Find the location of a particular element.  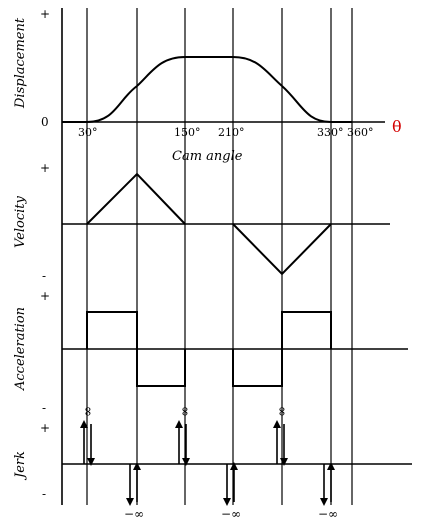

acceleration-minus: - is located at coordinates (44, 408).